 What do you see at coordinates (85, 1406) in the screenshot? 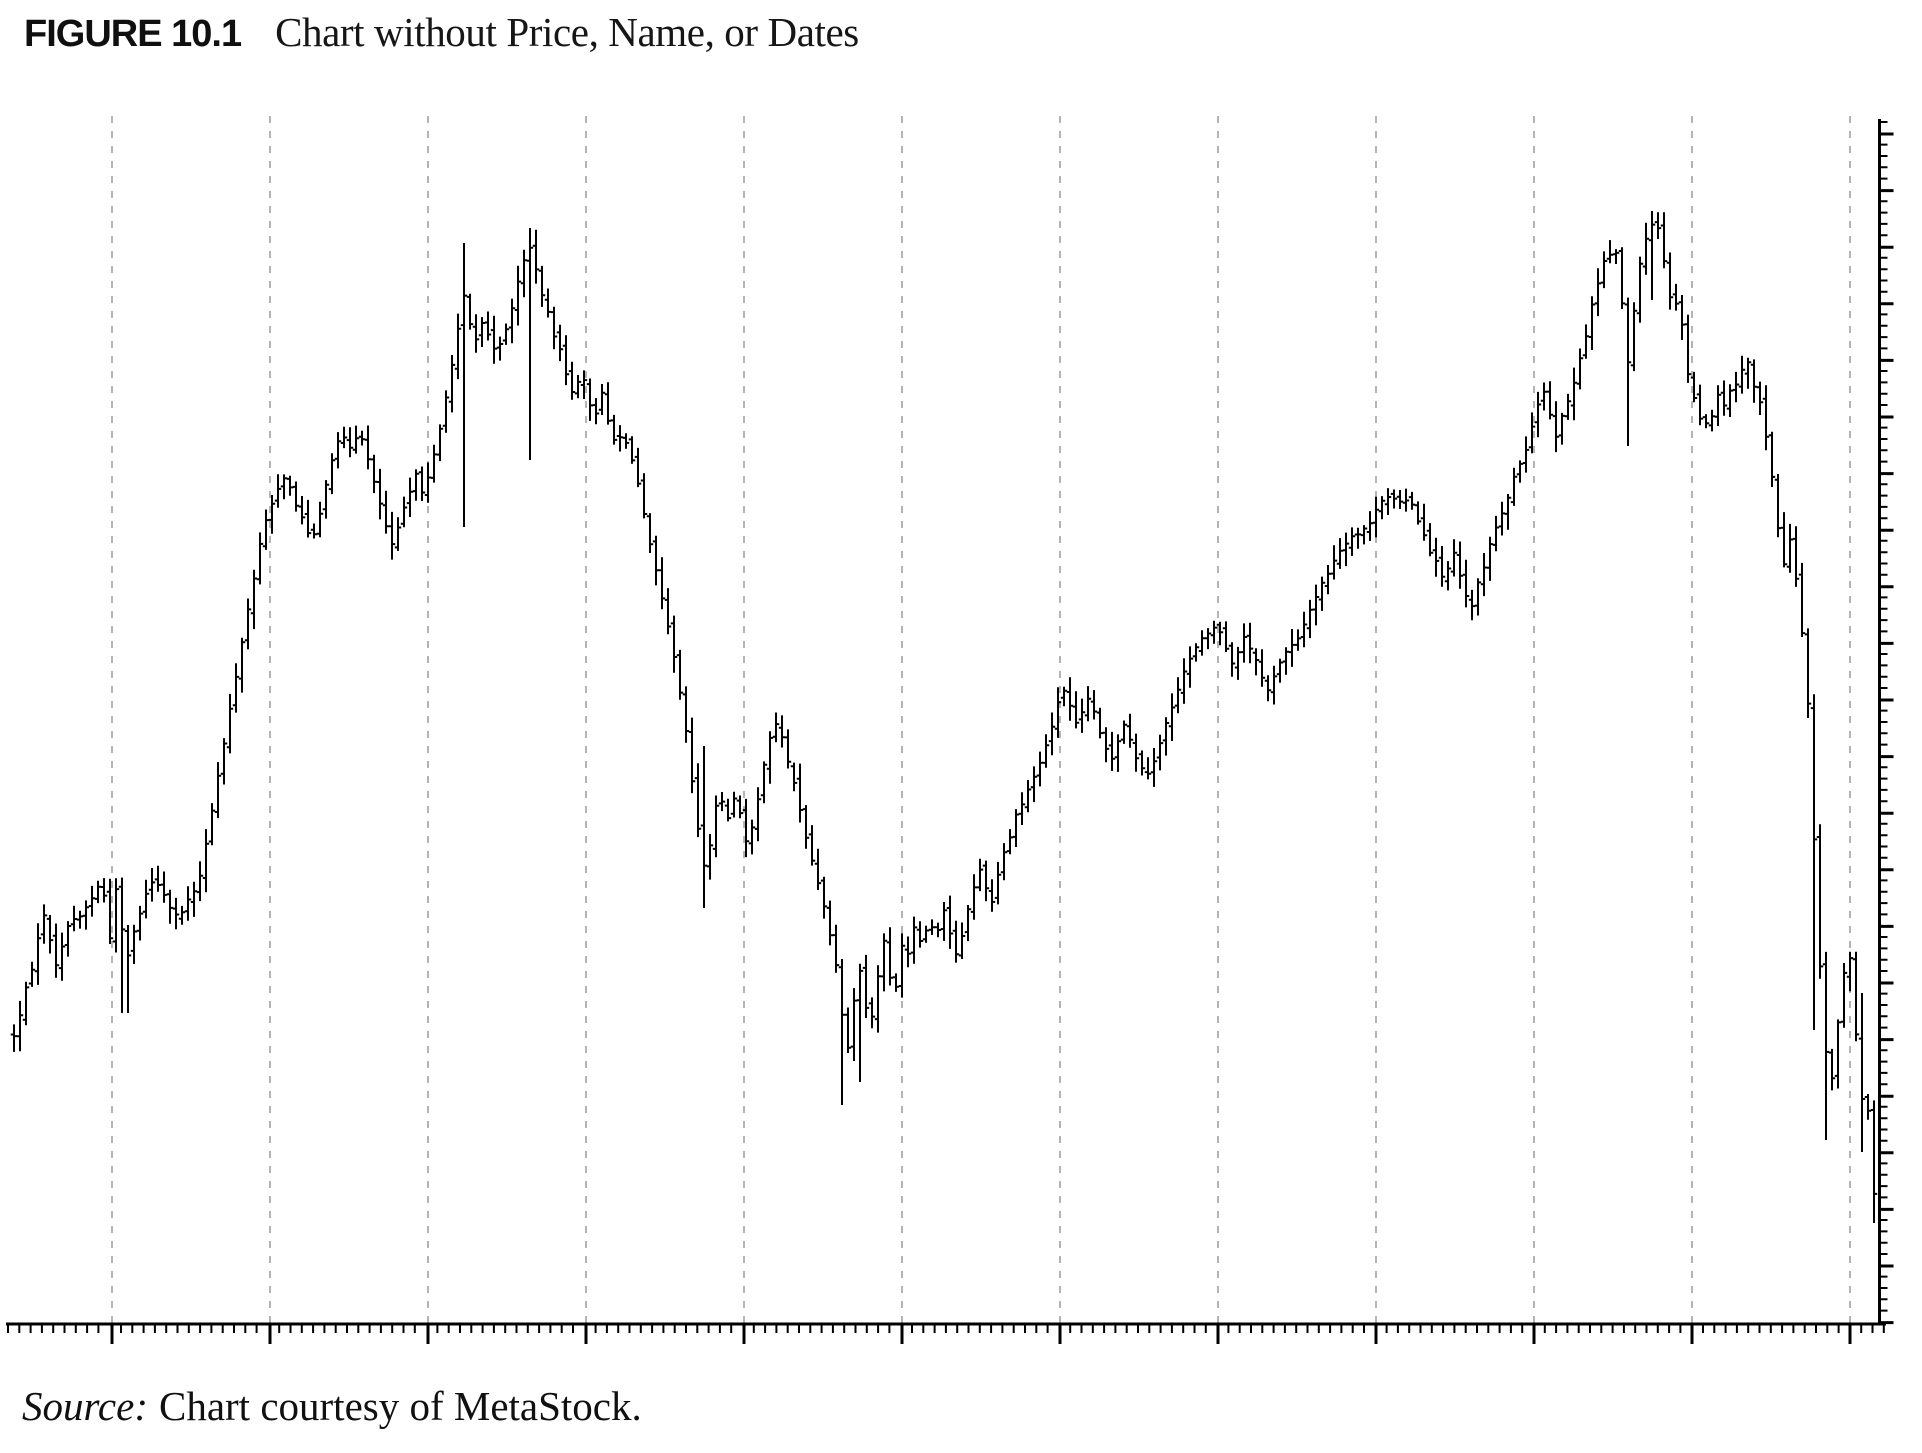
I see `source-prefix: Source:` at bounding box center [85, 1406].